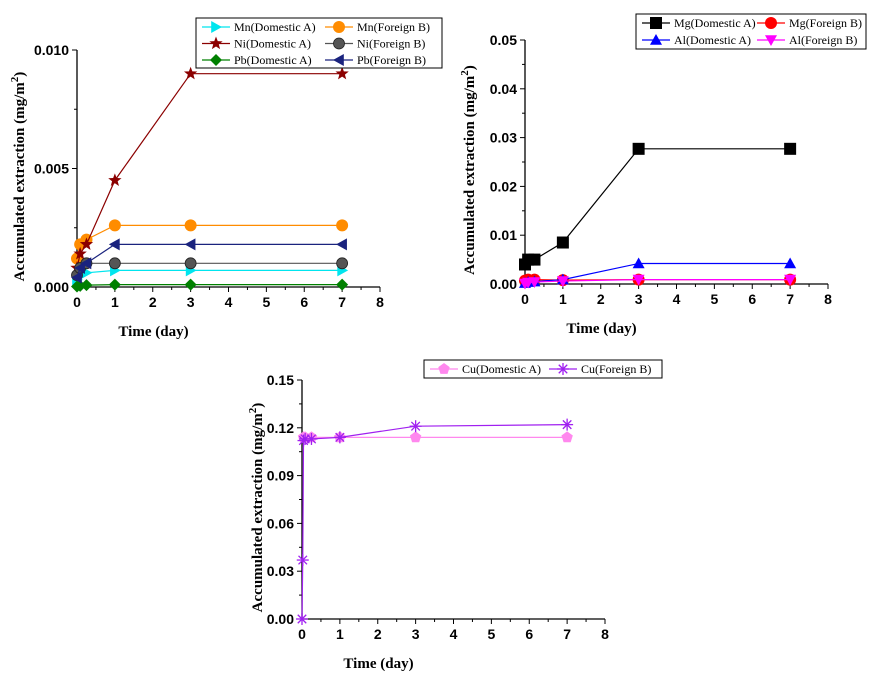 The image size is (886, 682). I want to click on legend-label: Mg(Foreign B), so click(825, 23).